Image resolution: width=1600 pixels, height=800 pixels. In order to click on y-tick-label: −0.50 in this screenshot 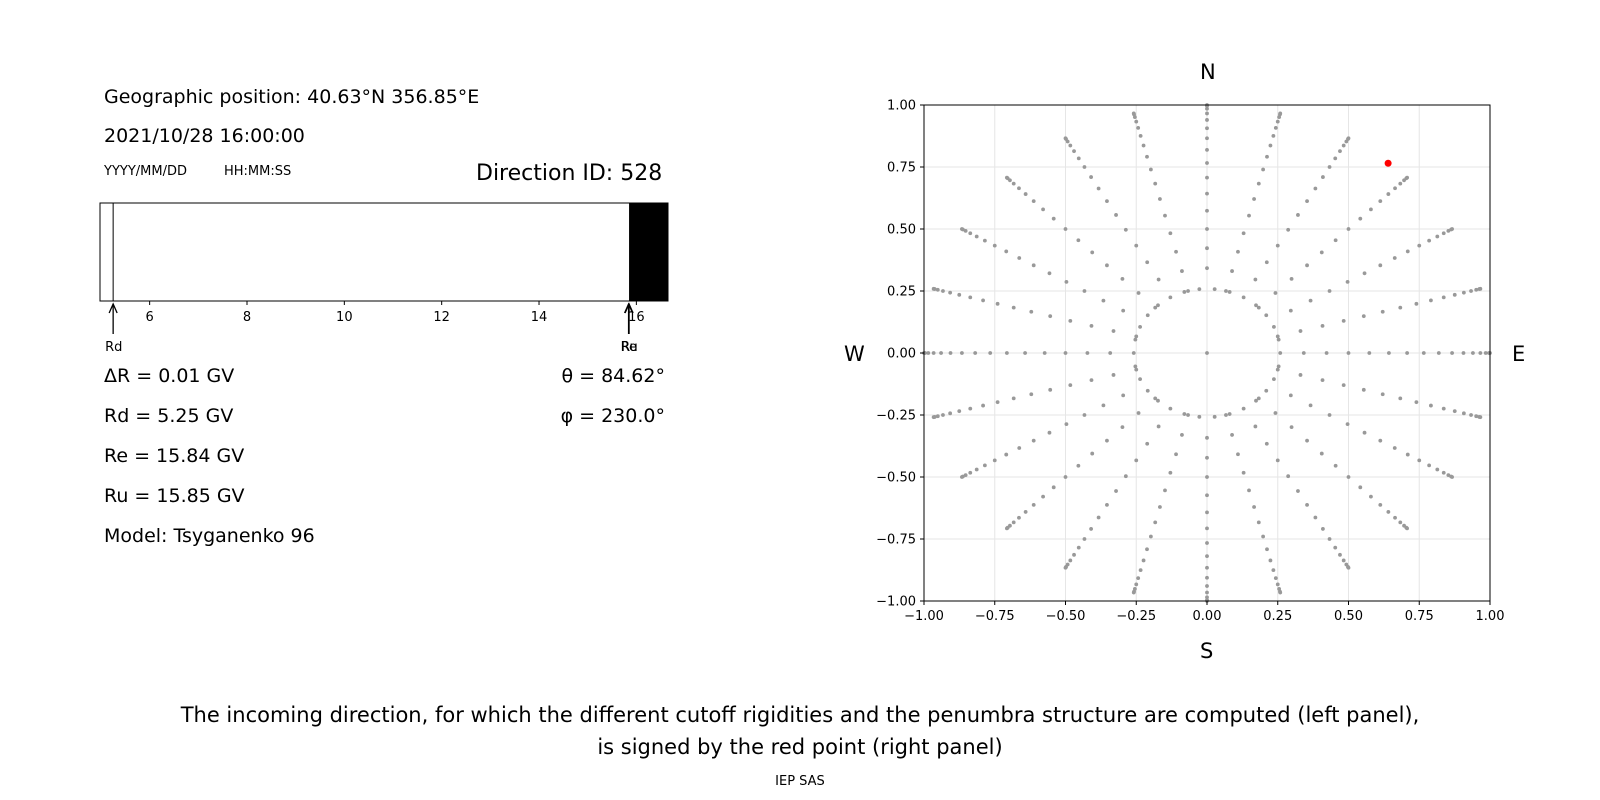, I will do `click(896, 478)`.